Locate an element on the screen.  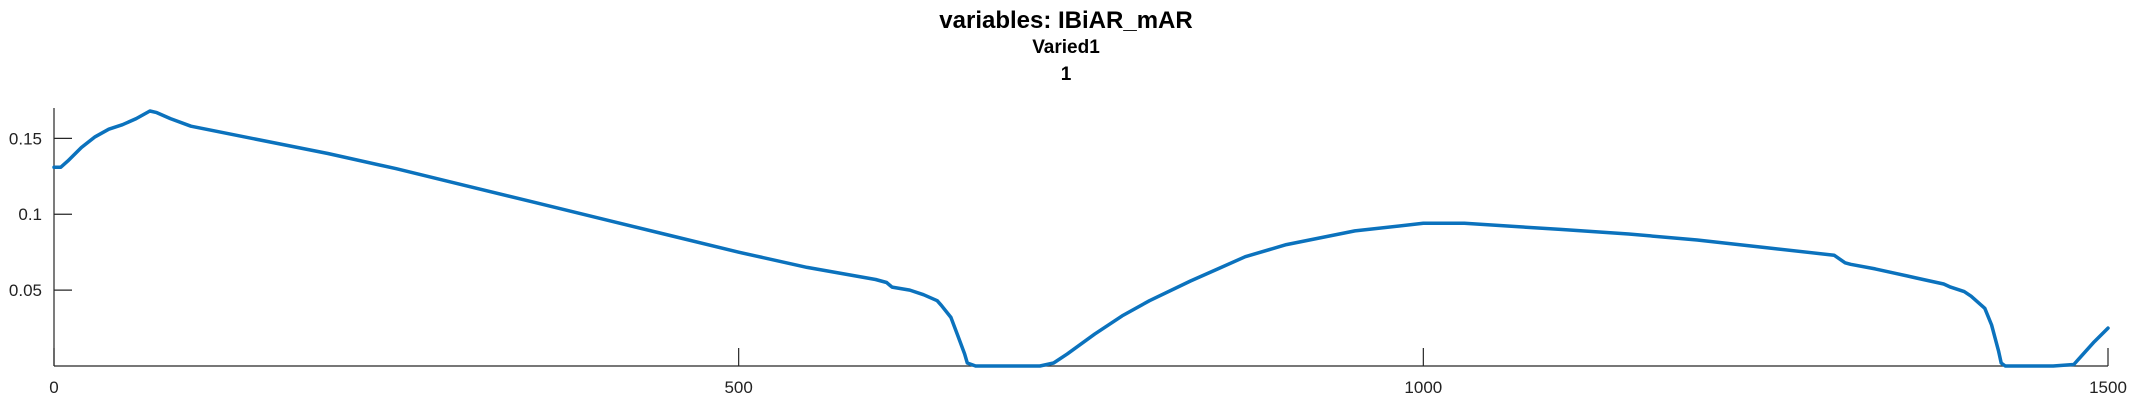
x-tick-label: 1500 is located at coordinates (2108, 387).